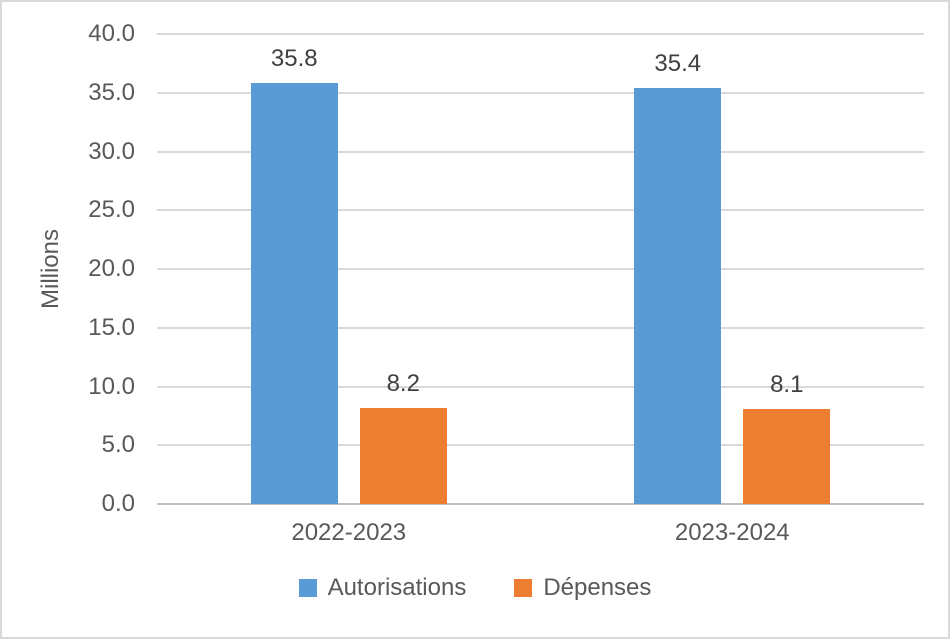  I want to click on y-tick-label: 35.0, so click(111, 92).